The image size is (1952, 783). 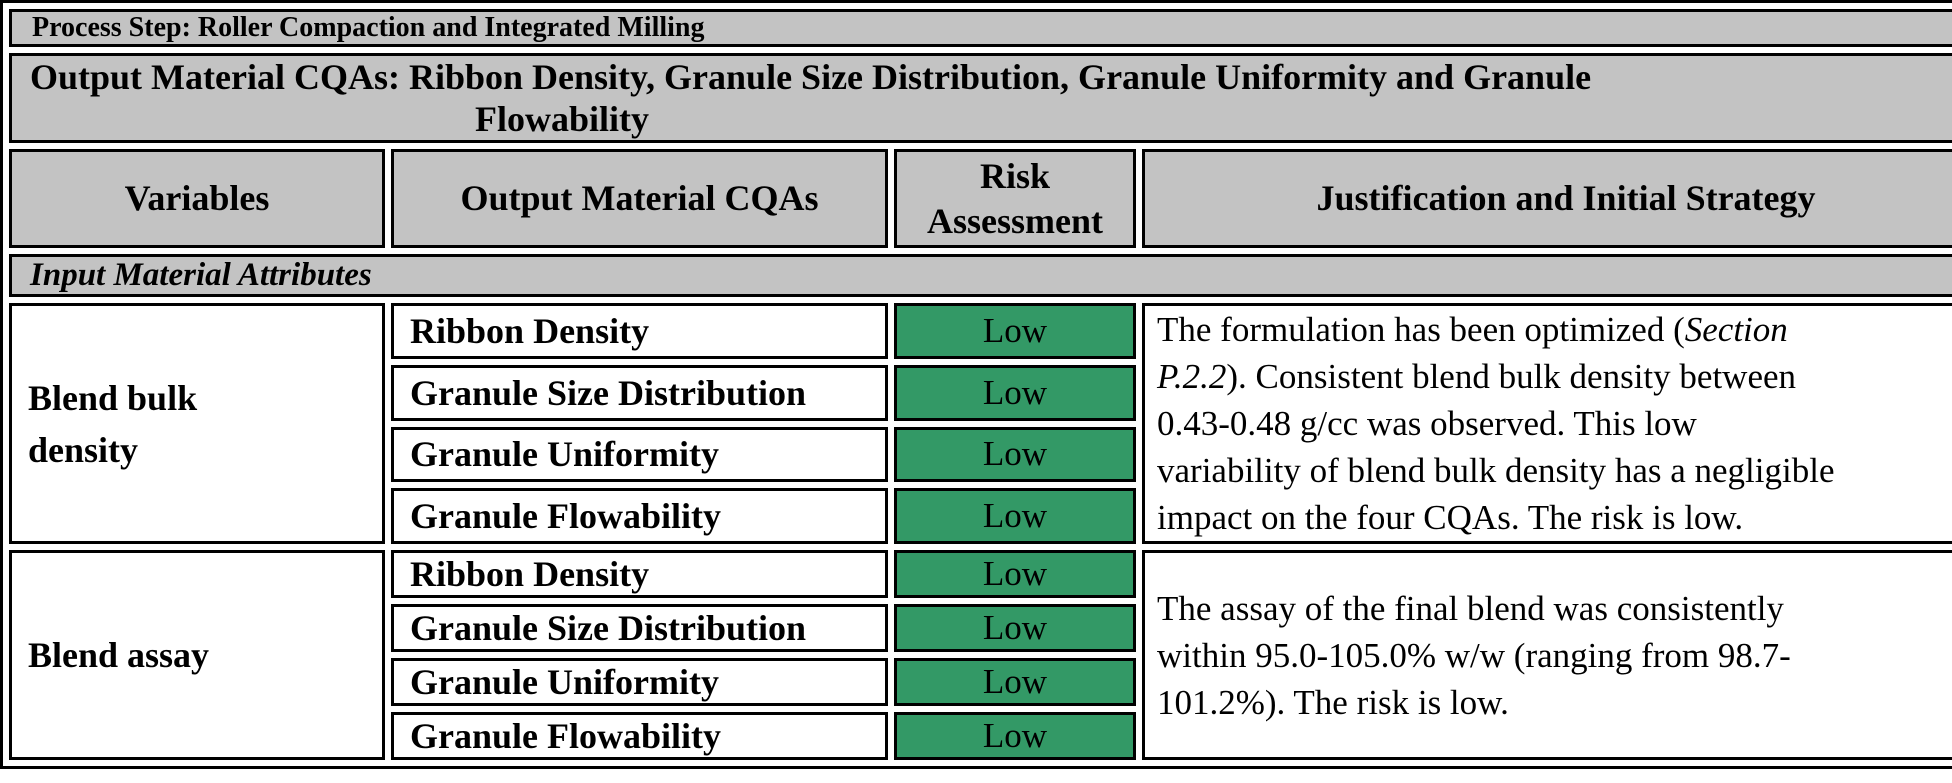 I want to click on column-header-variables: Variables, so click(x=197, y=198).